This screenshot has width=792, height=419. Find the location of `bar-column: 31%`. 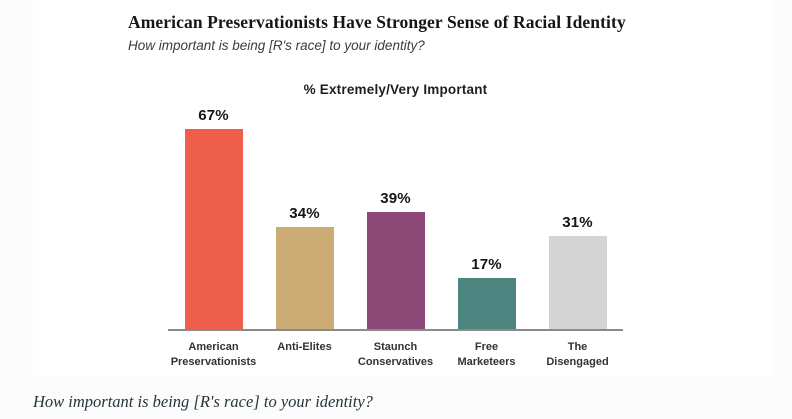

bar-column: 31% is located at coordinates (577, 214).